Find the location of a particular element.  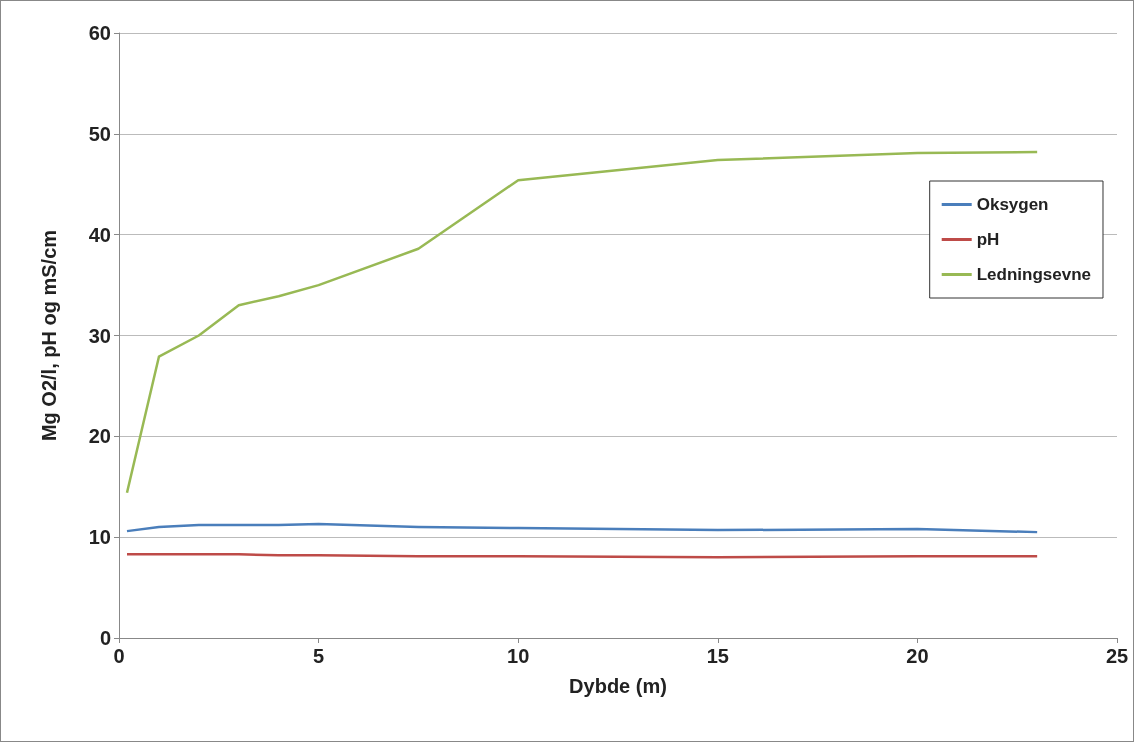

y-tick-label: 20 is located at coordinates (99, 436).